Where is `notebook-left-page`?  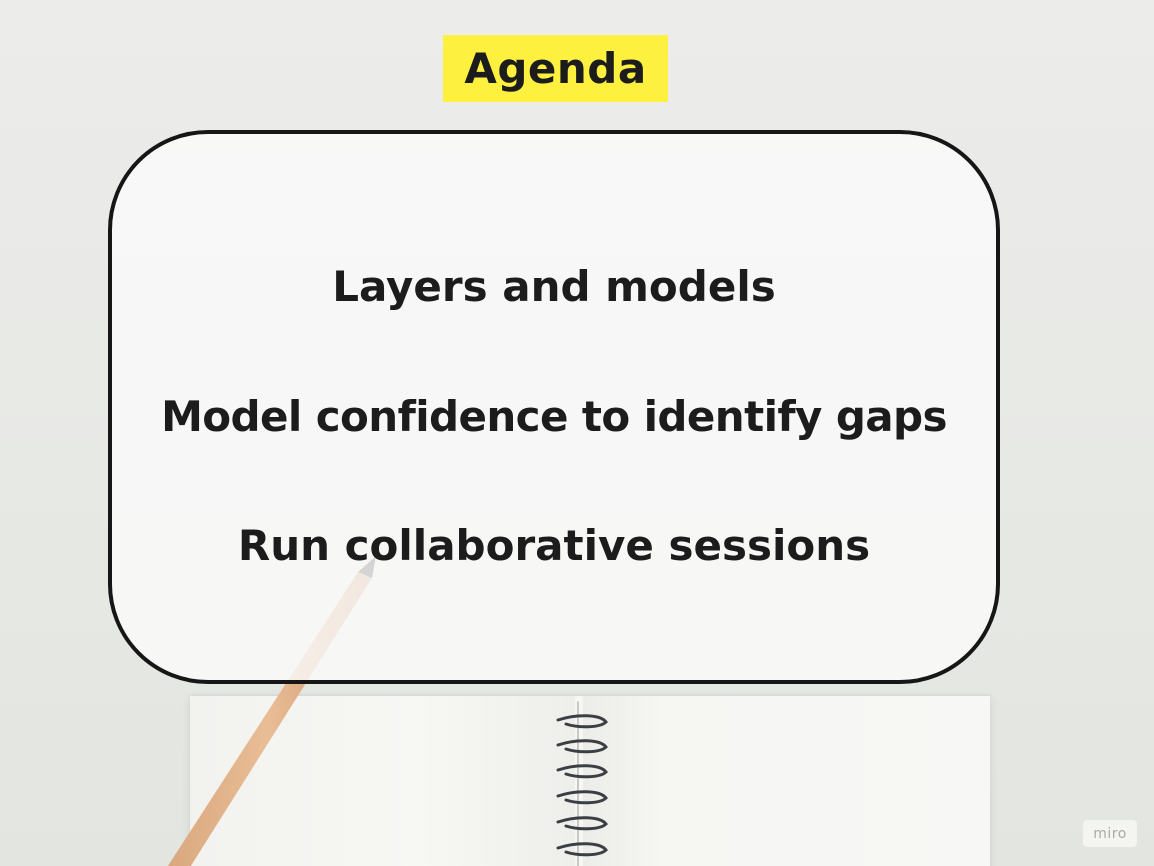 notebook-left-page is located at coordinates (382, 781).